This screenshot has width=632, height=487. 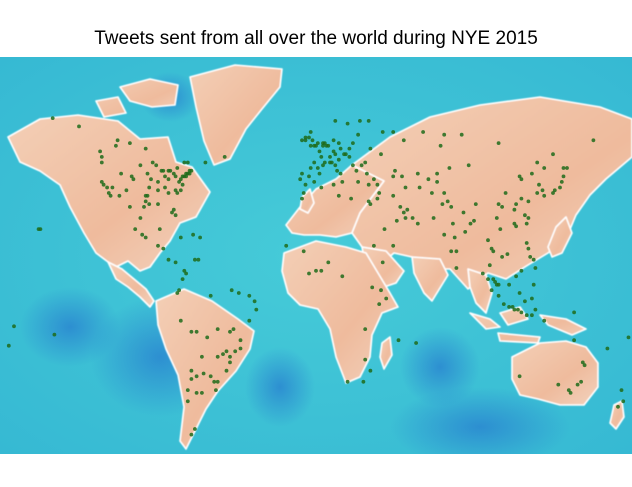 I want to click on land-africa, so click(x=340, y=312).